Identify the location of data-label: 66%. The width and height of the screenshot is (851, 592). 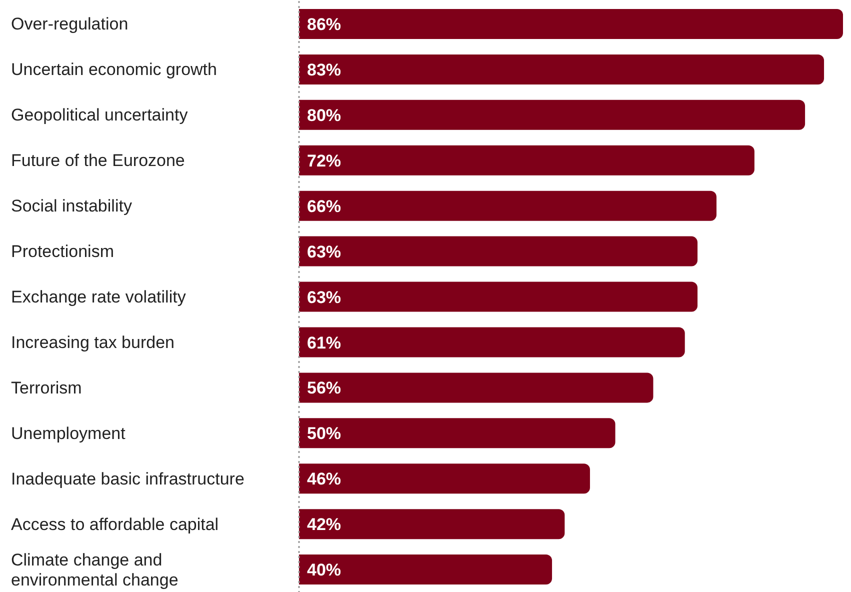
(324, 206).